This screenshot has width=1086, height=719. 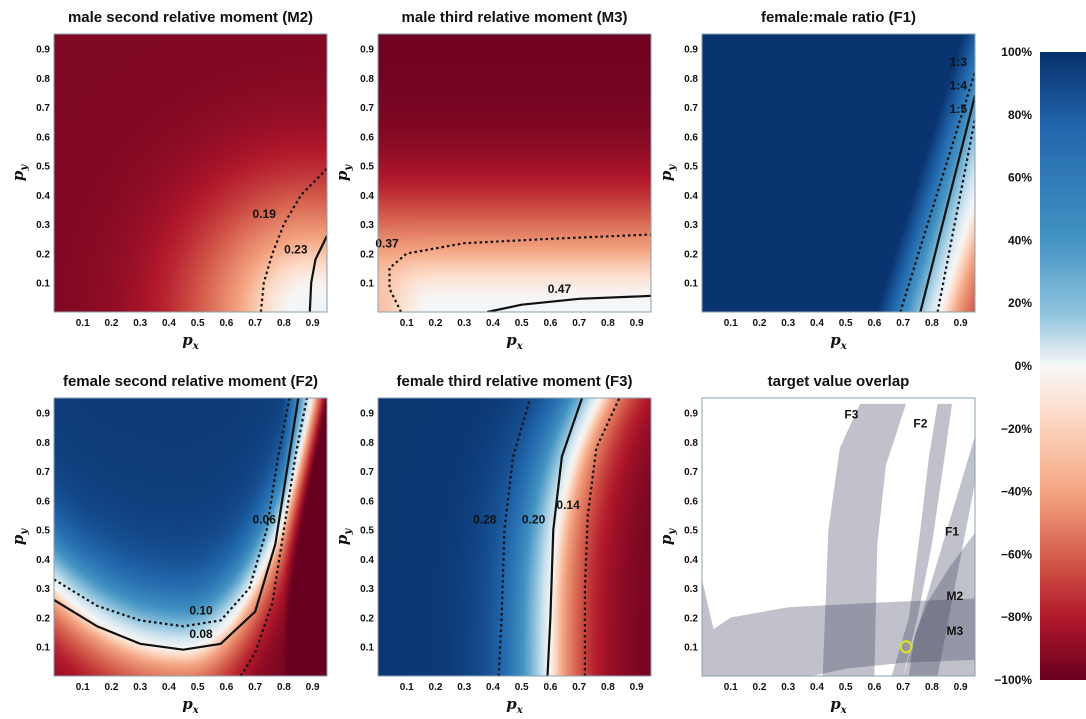 What do you see at coordinates (1020, 240) in the screenshot?
I see `colorbar-tick-label: 40%` at bounding box center [1020, 240].